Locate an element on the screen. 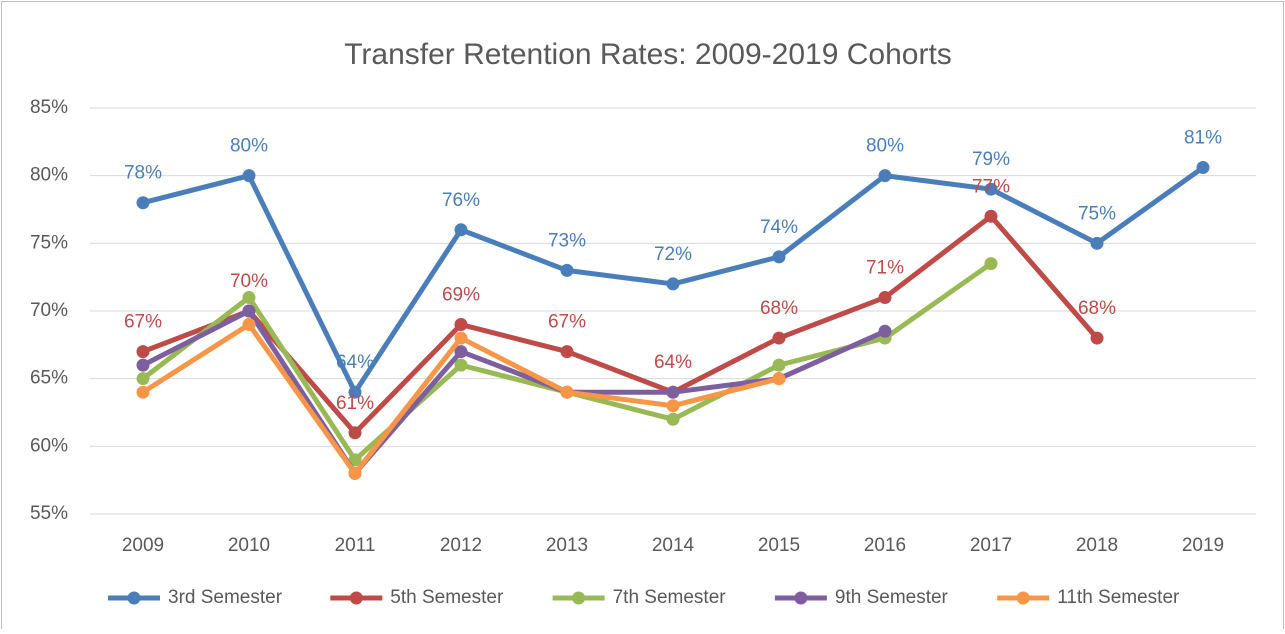  y-tick-label: 75% is located at coordinates (49, 242).